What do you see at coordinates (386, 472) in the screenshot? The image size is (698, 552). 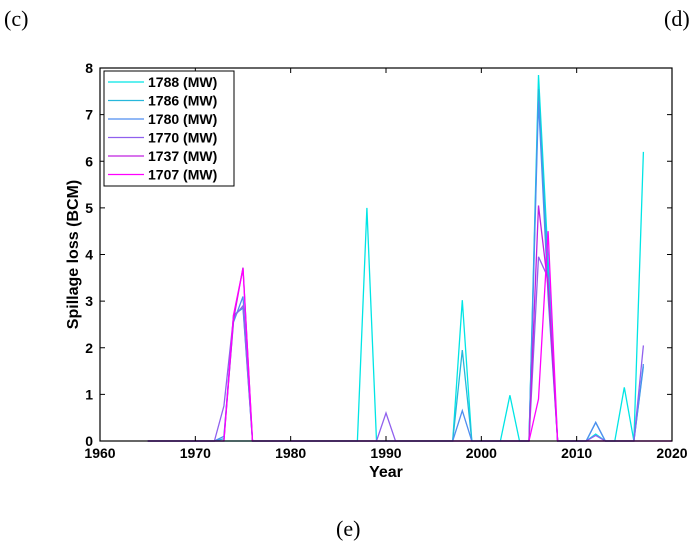 I see `x-axis-title: Year` at bounding box center [386, 472].